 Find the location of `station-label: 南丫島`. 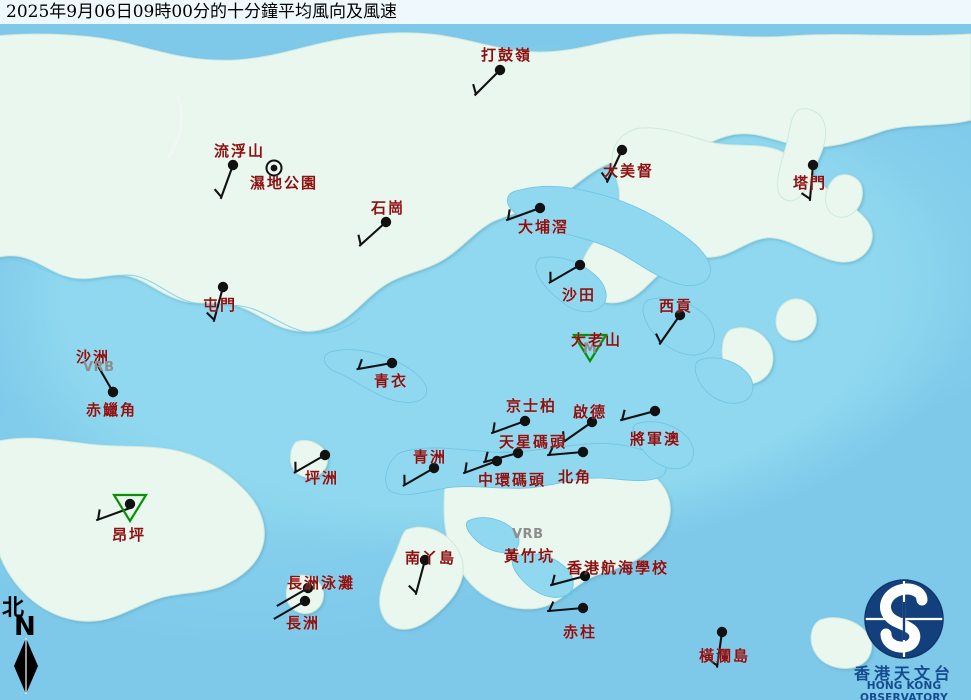

station-label: 南丫島 is located at coordinates (431, 558).